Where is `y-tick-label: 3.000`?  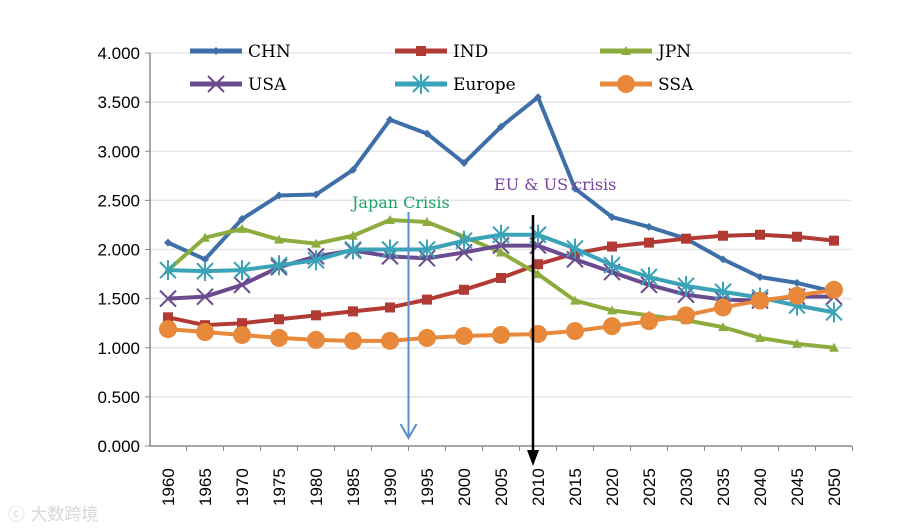 y-tick-label: 3.000 is located at coordinates (118, 151).